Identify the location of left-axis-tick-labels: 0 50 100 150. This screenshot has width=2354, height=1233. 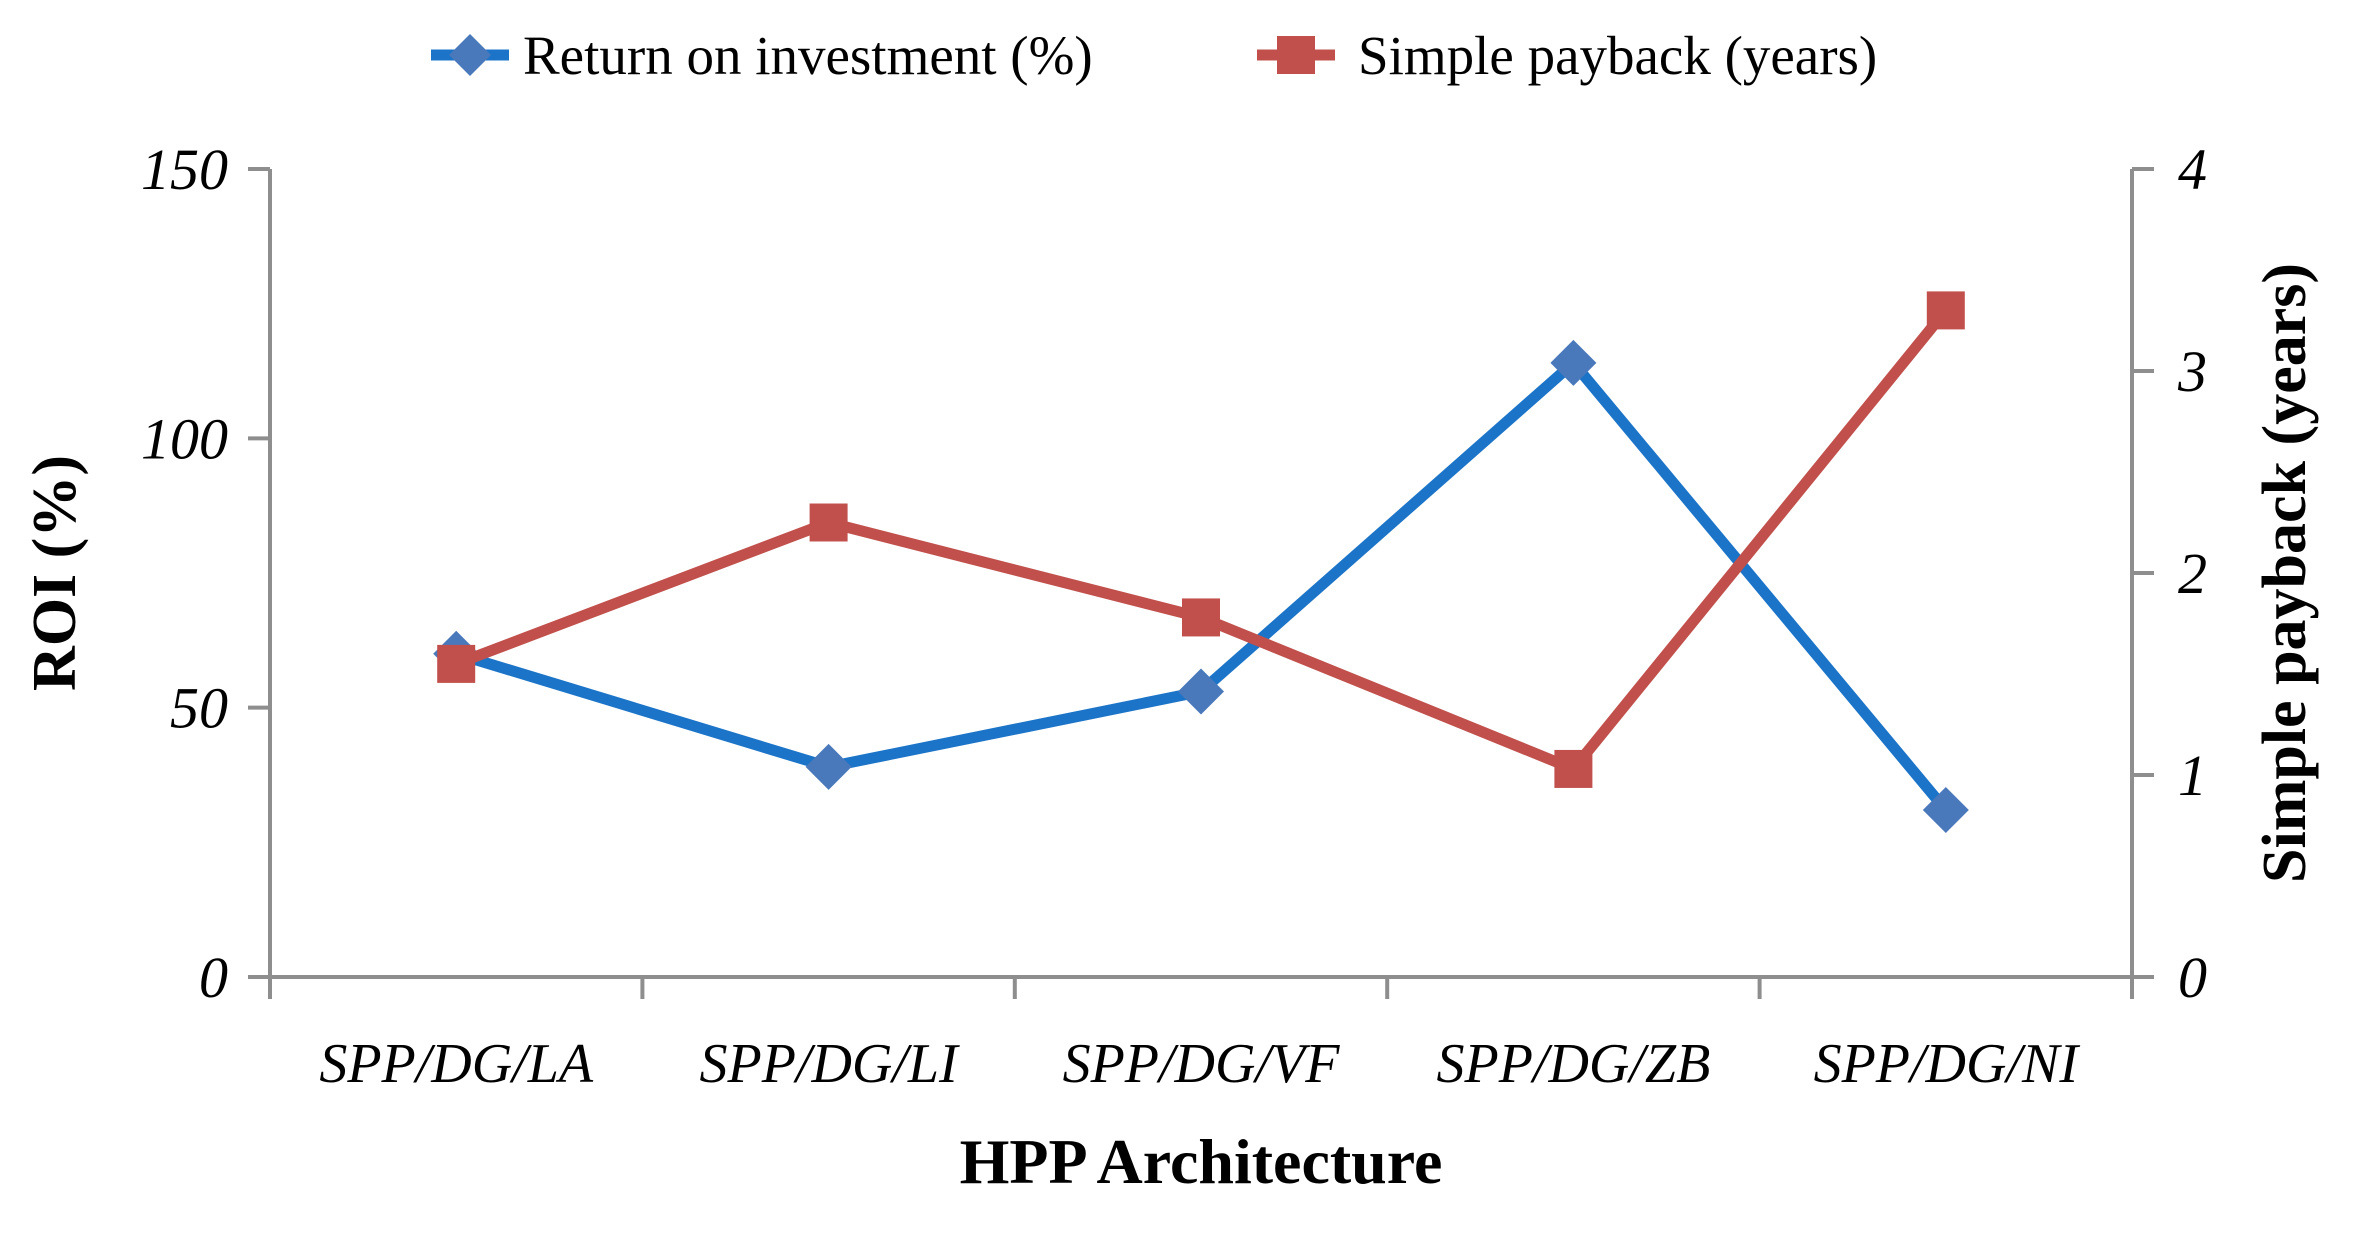
(184, 573).